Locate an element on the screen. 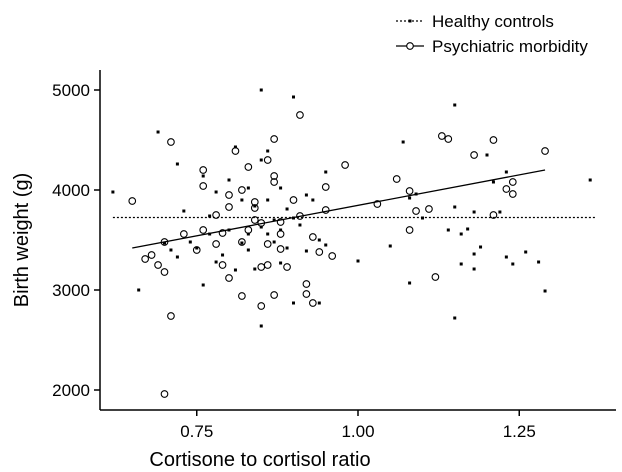  y-axis-title: Birth weight (g) is located at coordinates (22, 240).